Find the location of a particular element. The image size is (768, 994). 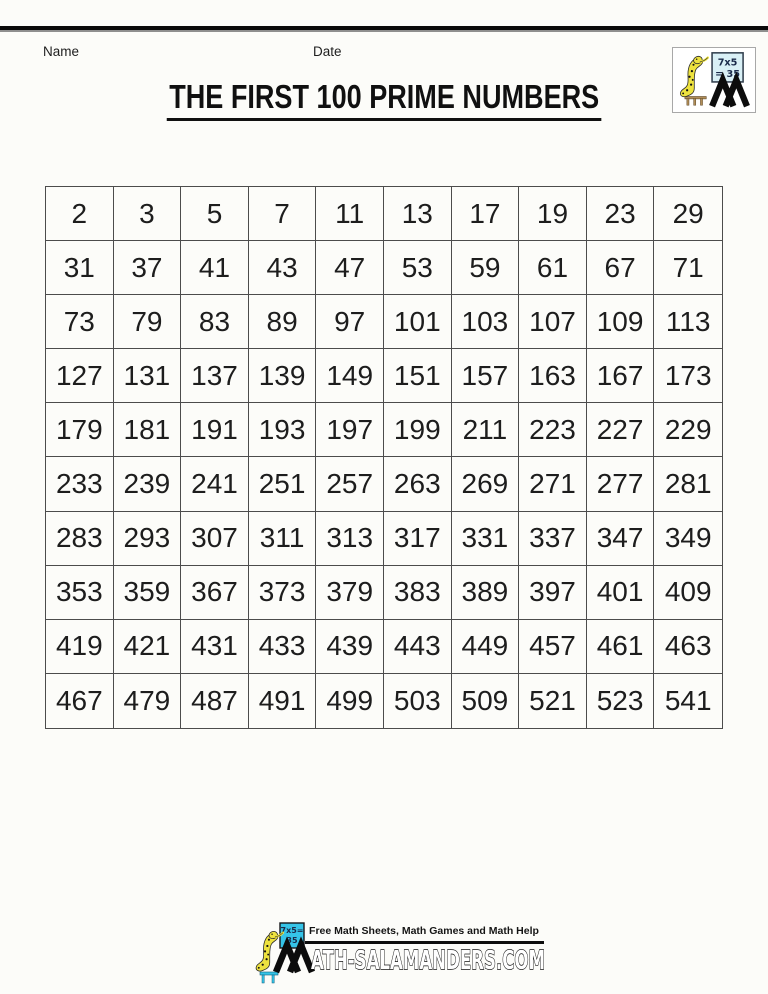

prime-cell: 79 is located at coordinates (147, 322).